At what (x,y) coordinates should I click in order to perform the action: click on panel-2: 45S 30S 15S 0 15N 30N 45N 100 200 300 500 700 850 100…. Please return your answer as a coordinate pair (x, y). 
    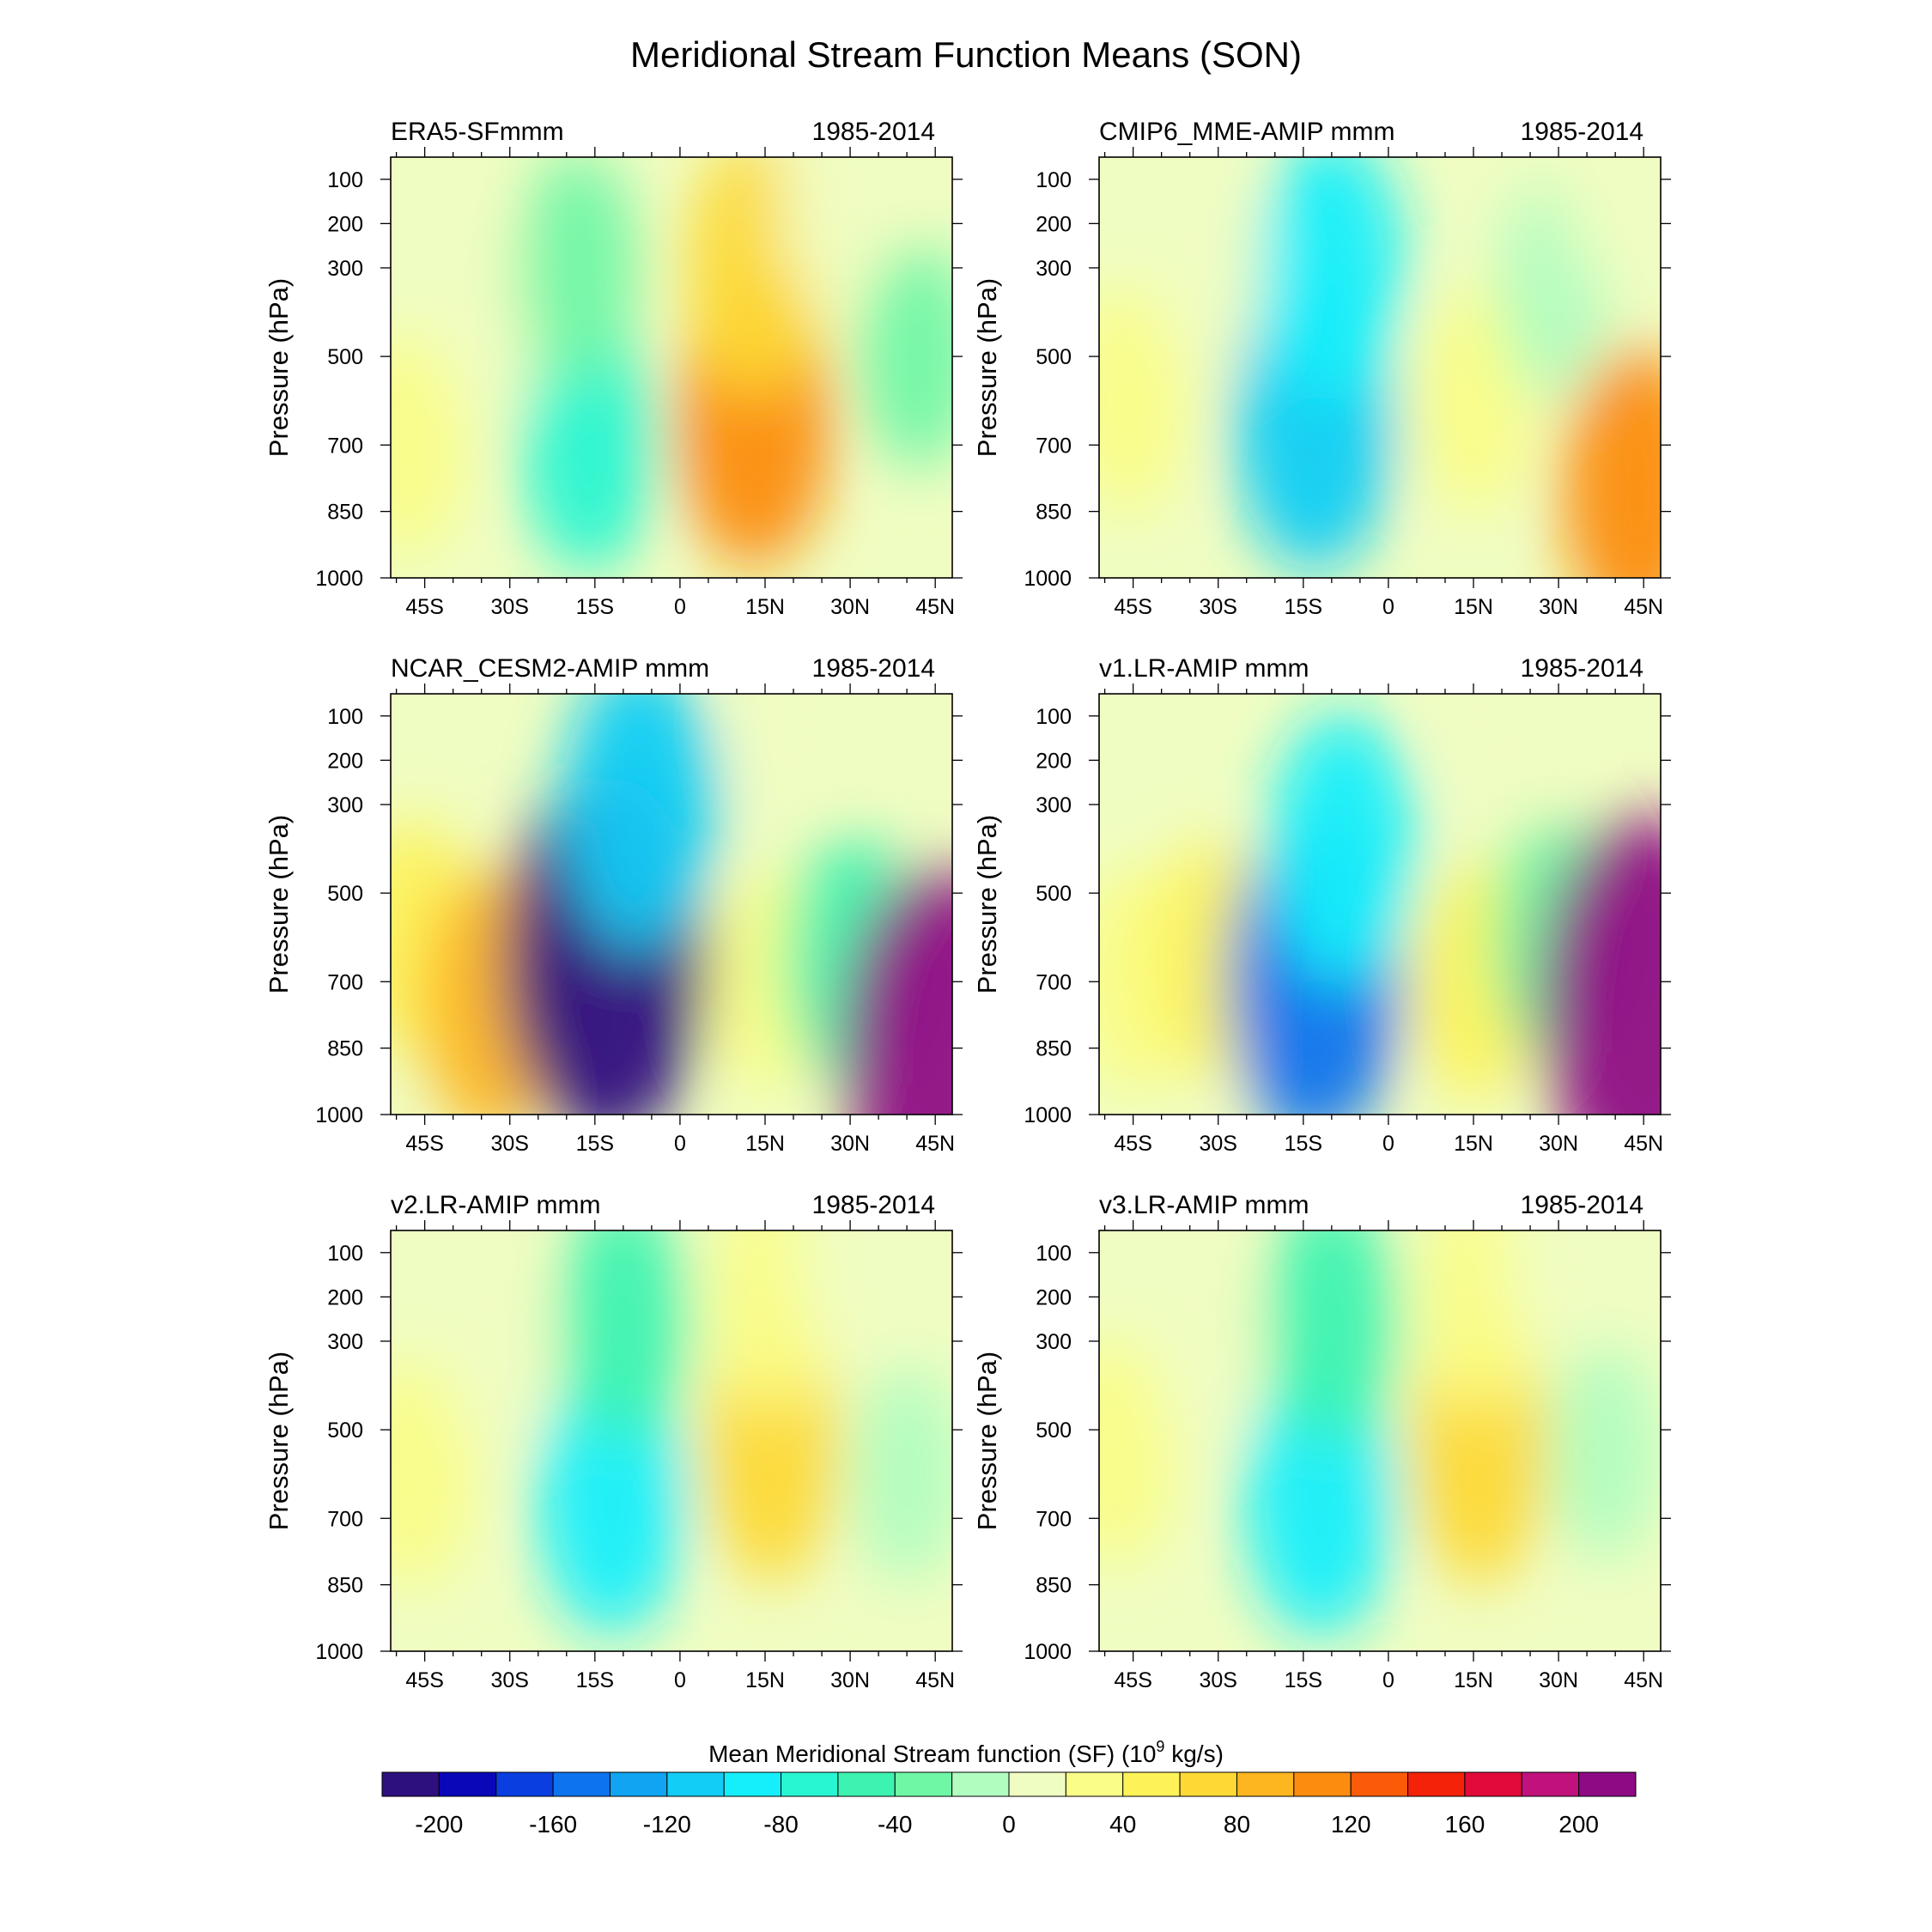
    Looking at the image, I should click on (1321, 368).